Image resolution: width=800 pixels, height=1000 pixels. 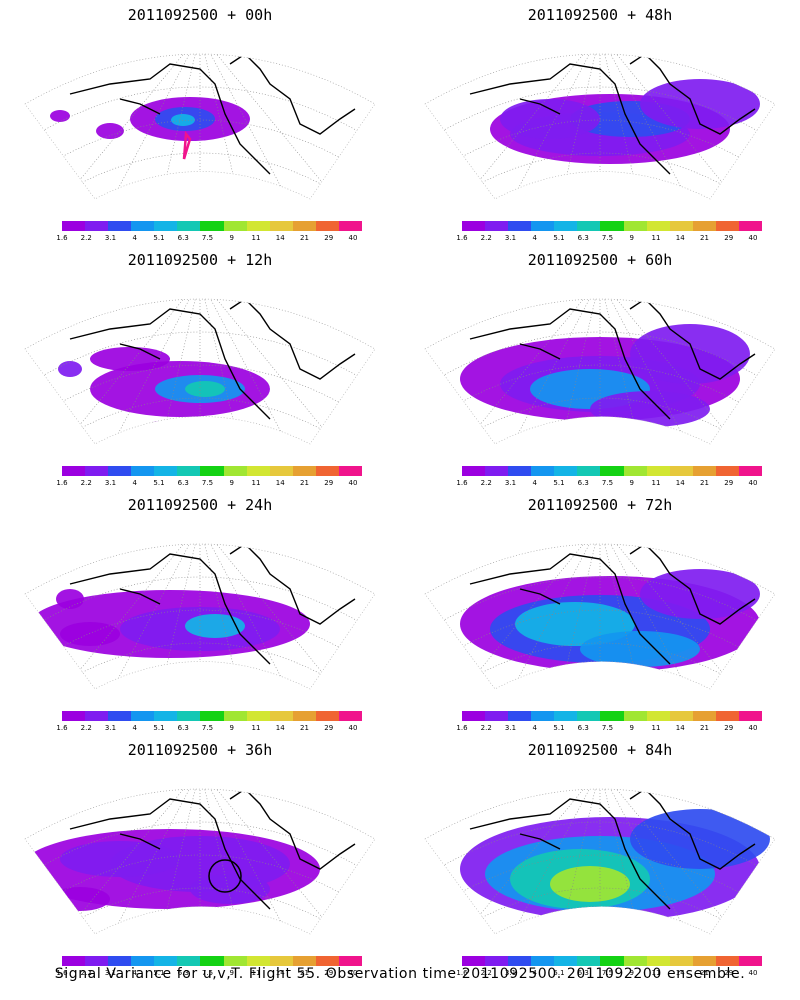 What do you see at coordinates (304, 238) in the screenshot?
I see `colorbar-label: 21` at bounding box center [304, 238].